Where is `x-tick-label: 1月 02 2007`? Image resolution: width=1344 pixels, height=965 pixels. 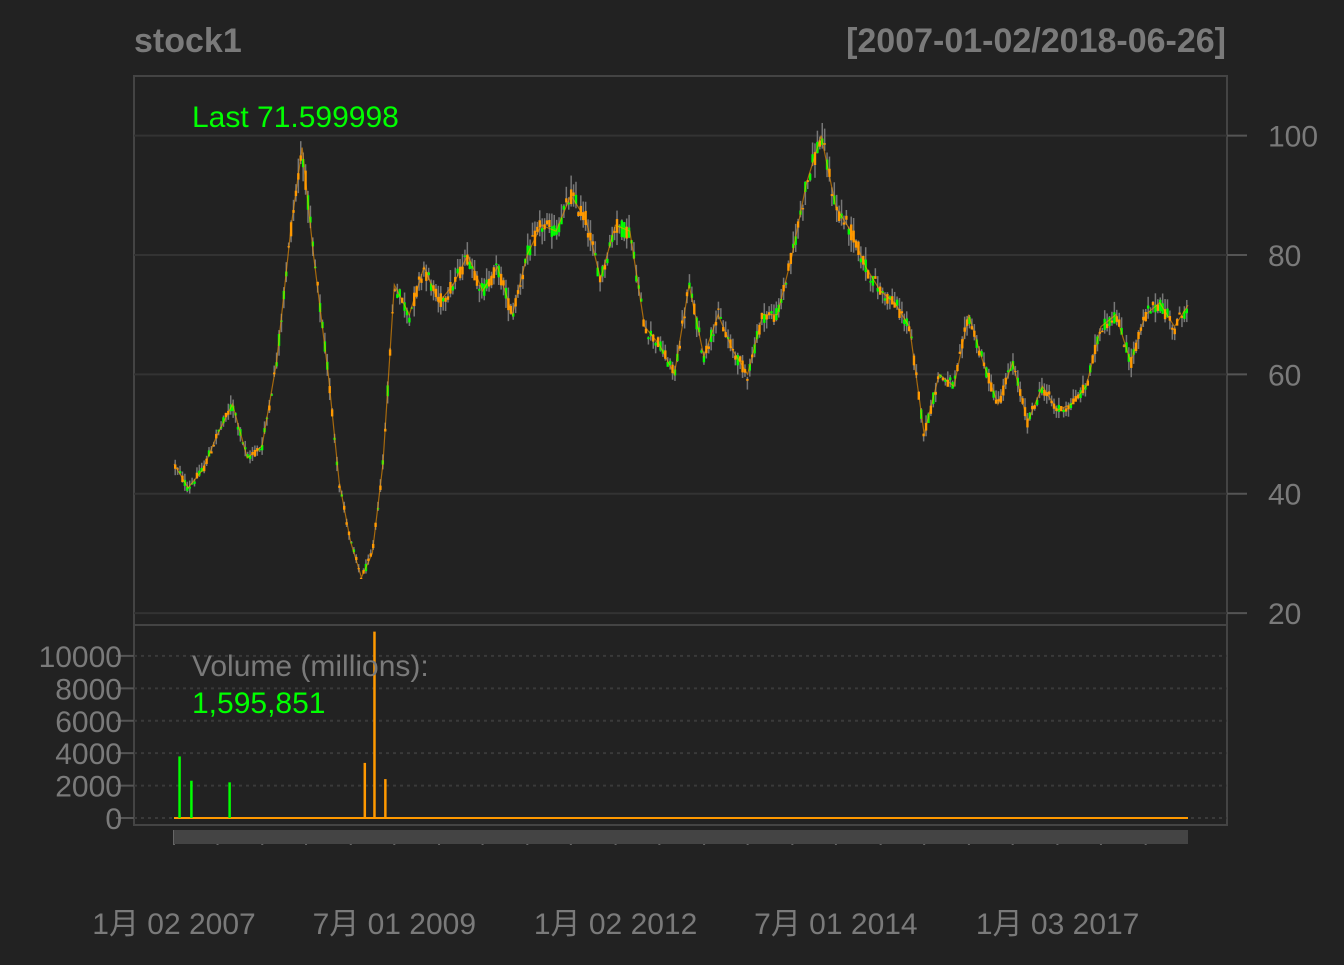 x-tick-label: 1月 02 2007 is located at coordinates (173, 924).